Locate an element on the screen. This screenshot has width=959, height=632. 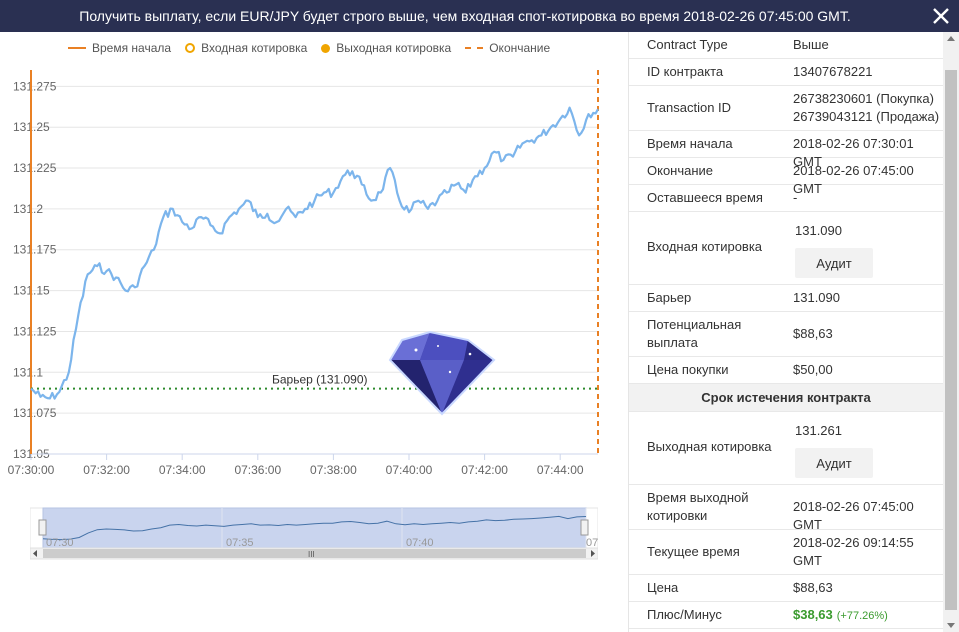
ring-marker-icon is located at coordinates (190, 48).